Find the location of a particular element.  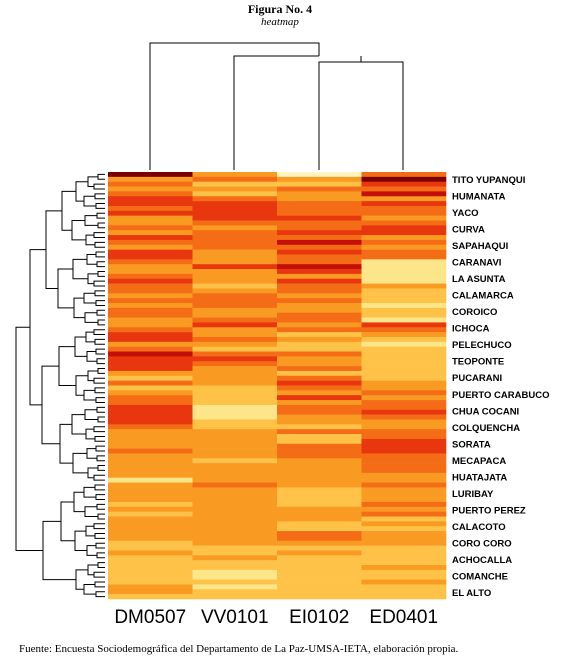

row-label: LA ASUNTA is located at coordinates (479, 279).